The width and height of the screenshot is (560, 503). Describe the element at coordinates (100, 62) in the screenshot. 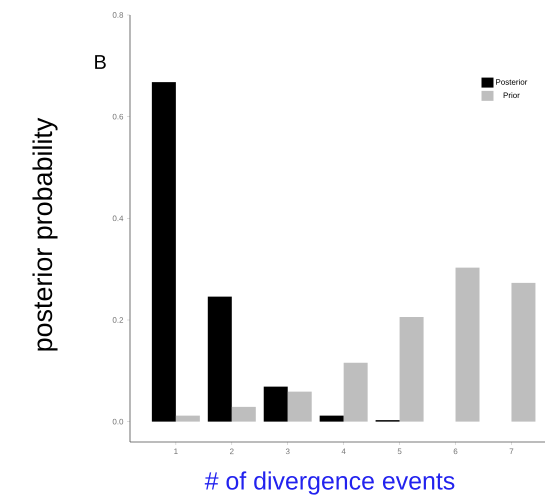

I see `text: B` at that location.